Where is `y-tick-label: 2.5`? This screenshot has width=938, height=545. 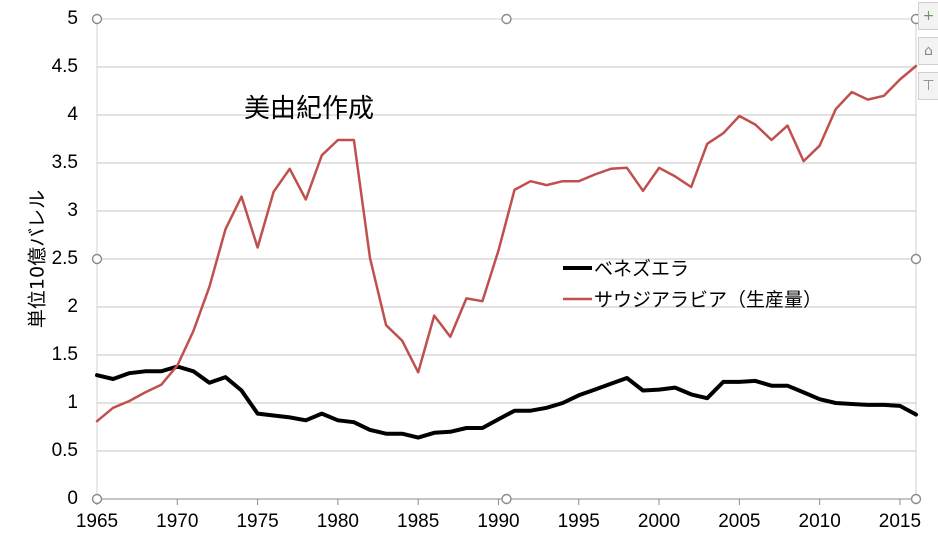
y-tick-label: 2.5 is located at coordinates (65, 258).